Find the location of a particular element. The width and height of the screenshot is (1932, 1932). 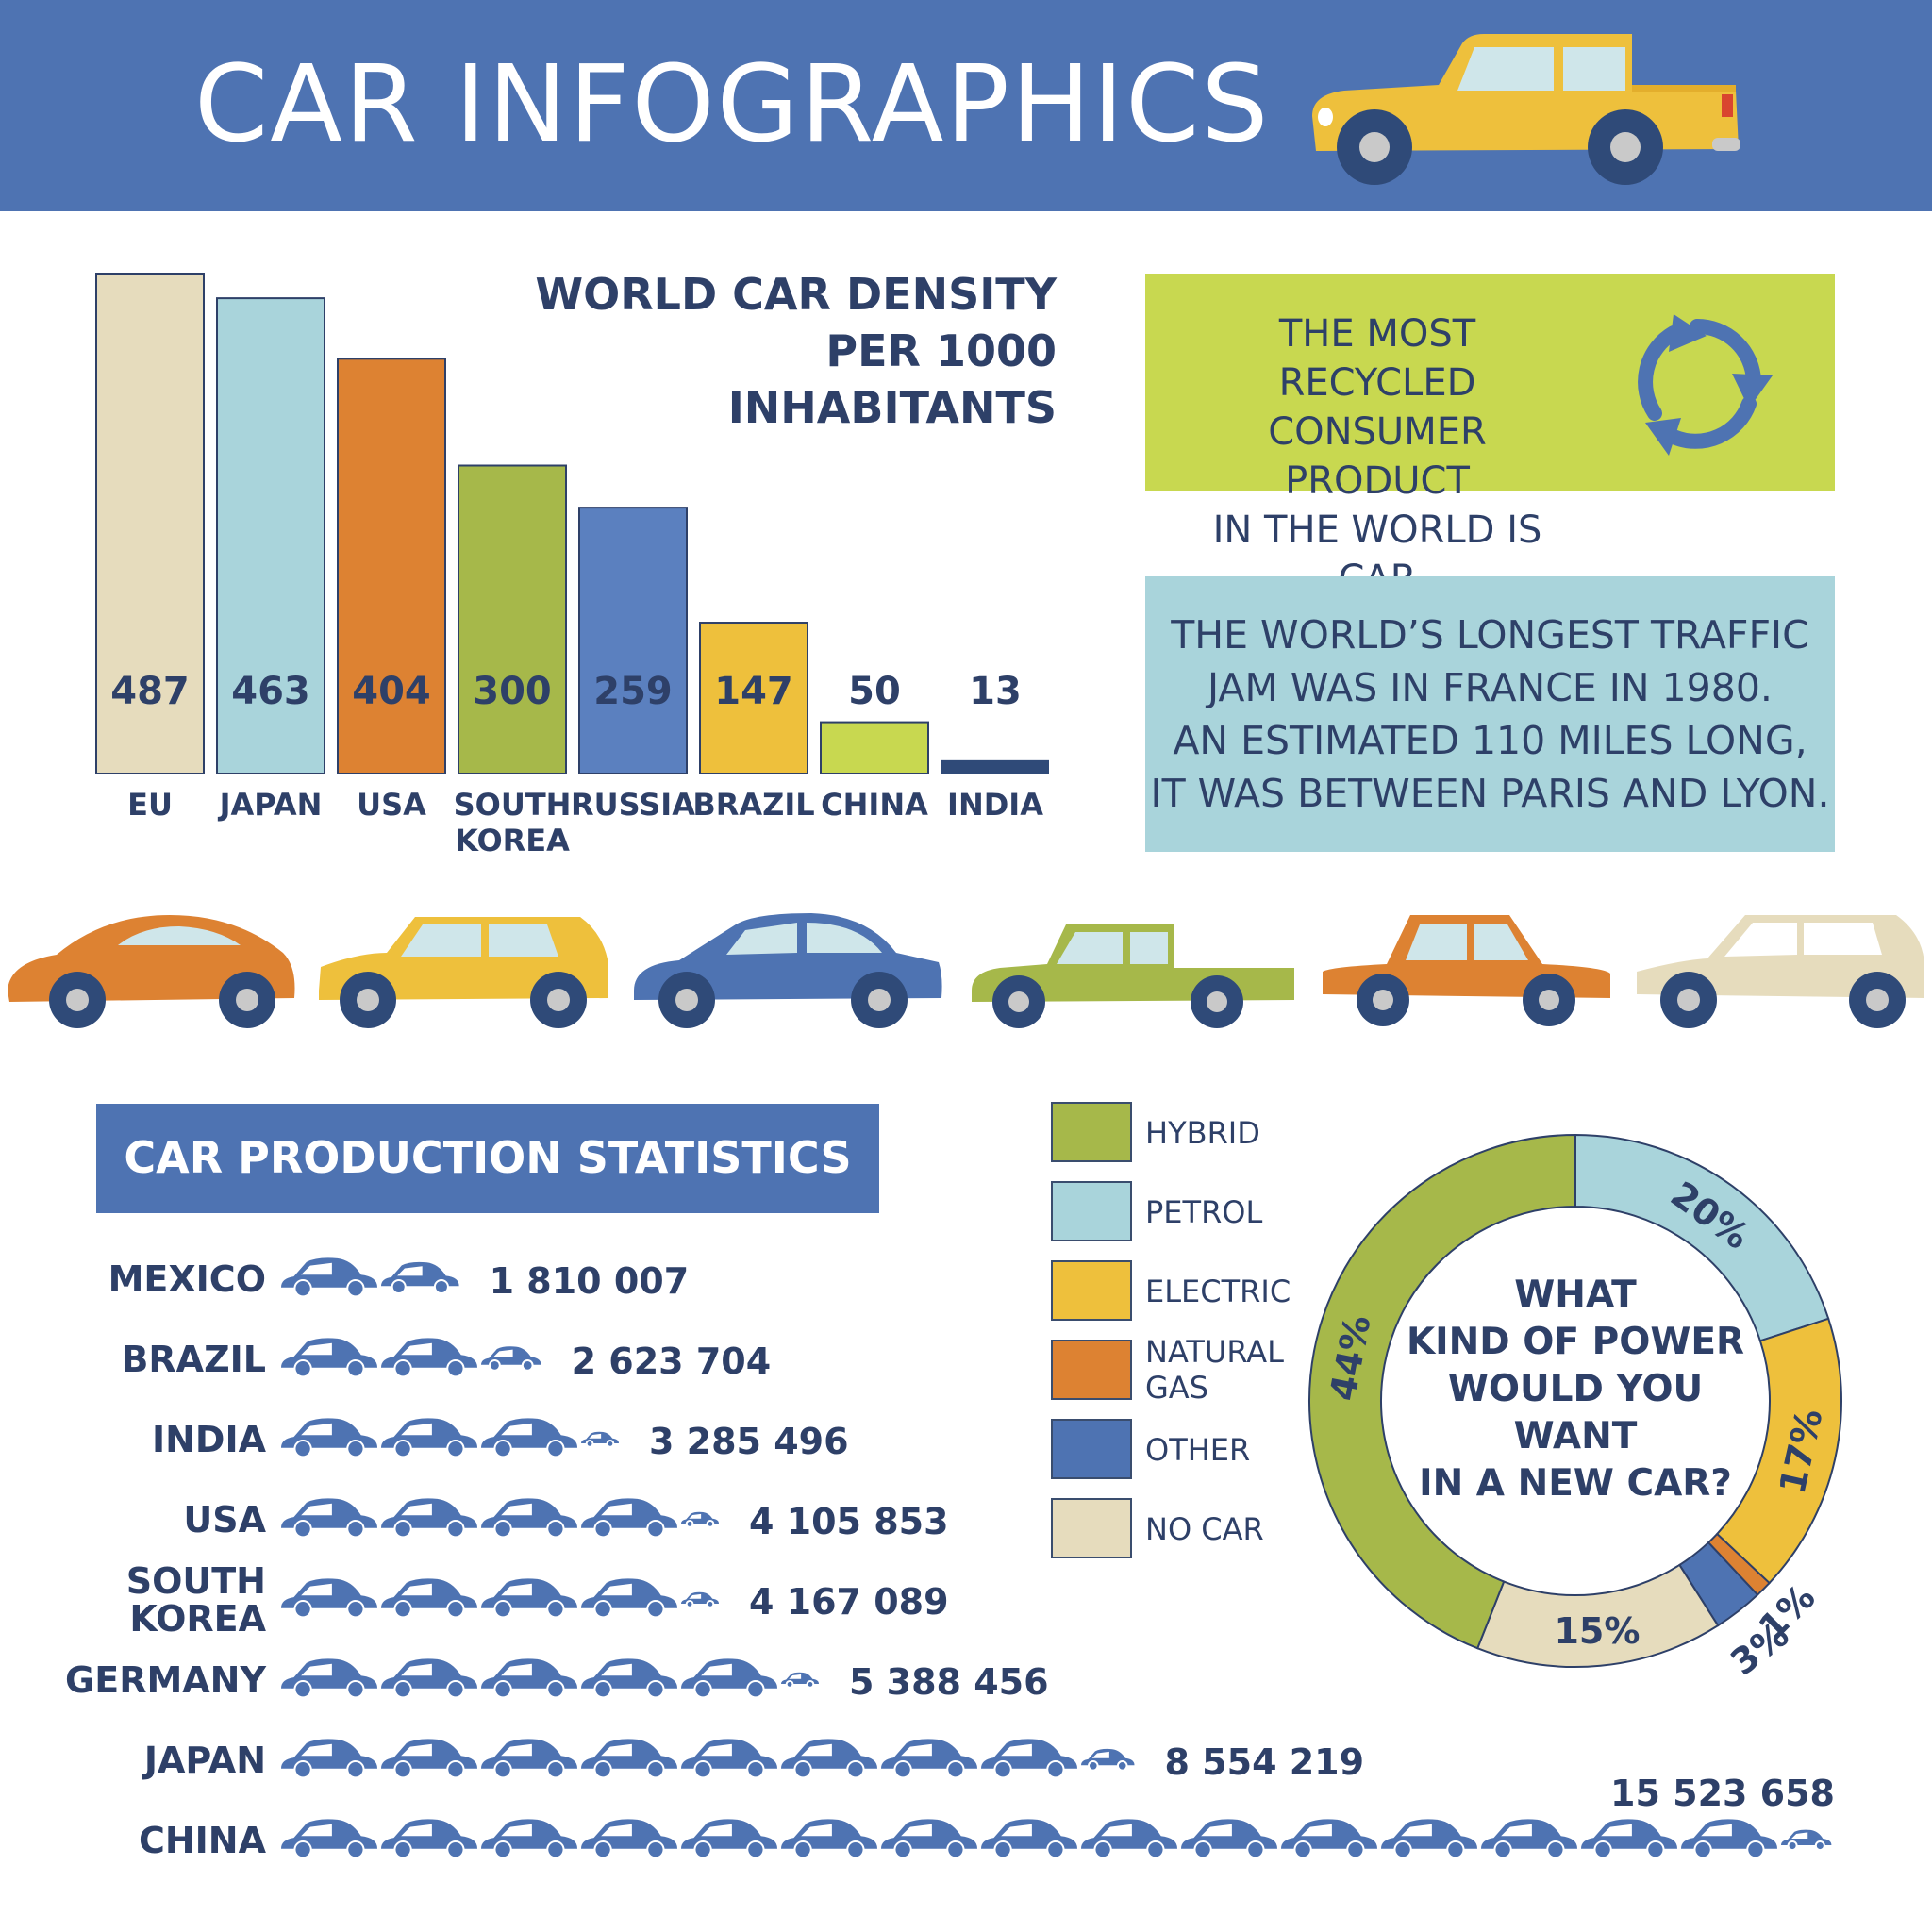

legend-label-line: GAS is located at coordinates (1177, 1388).